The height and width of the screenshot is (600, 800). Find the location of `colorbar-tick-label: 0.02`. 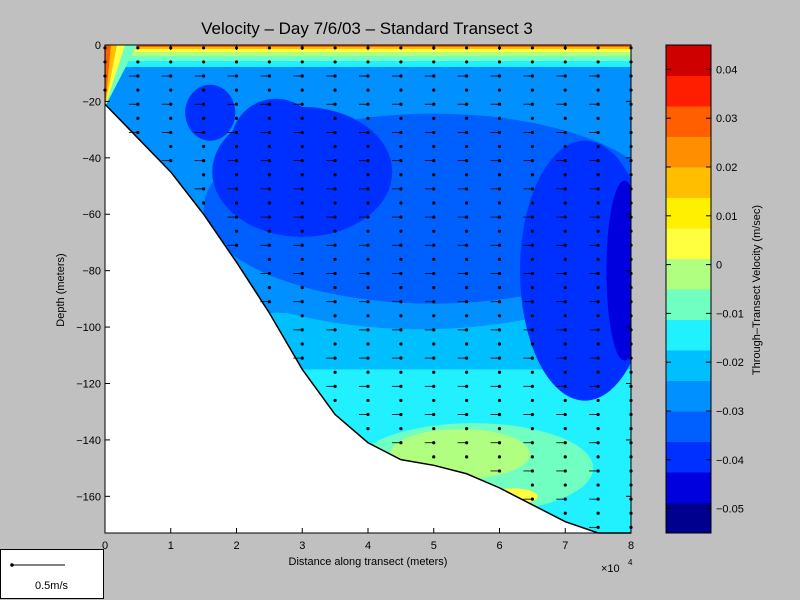

colorbar-tick-label: 0.02 is located at coordinates (726, 168).